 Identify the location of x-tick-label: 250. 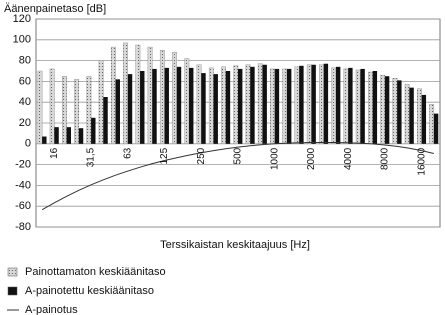
(201, 155).